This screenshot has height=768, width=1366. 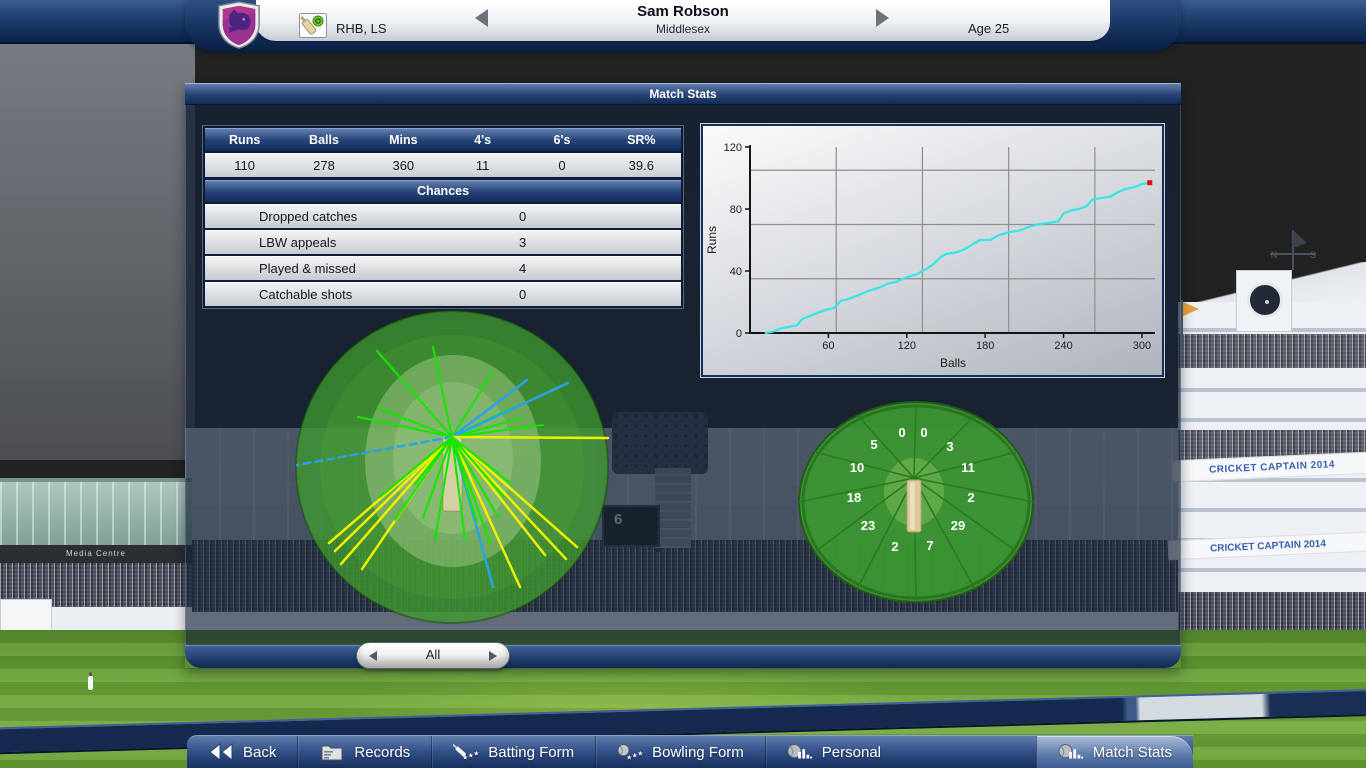 What do you see at coordinates (930, 256) in the screenshot?
I see `run-chart: 60 120 180 240 300 0 40 80 120 Balls Runs` at bounding box center [930, 256].